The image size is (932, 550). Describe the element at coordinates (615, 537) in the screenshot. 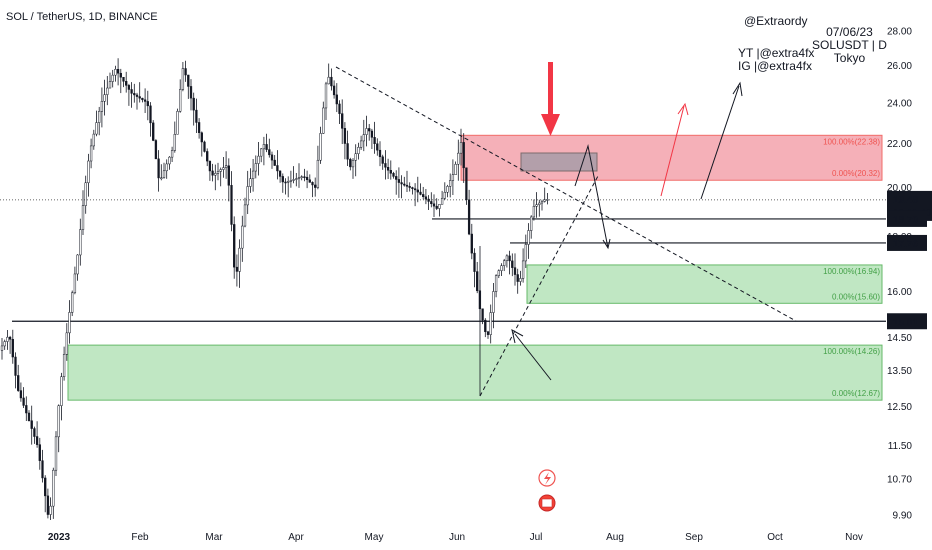

I see `x-tick-label: Aug` at that location.